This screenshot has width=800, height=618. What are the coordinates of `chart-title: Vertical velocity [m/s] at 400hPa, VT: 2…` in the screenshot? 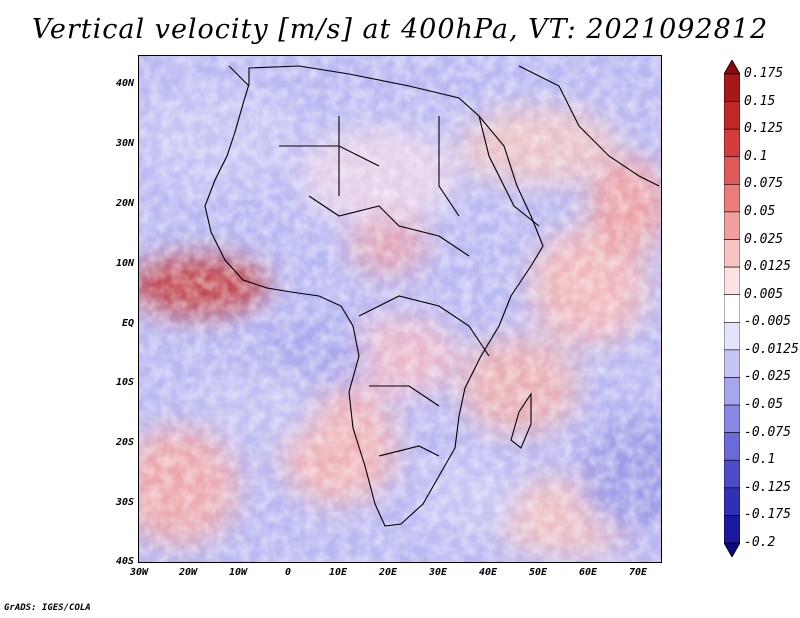 It's located at (400, 29).